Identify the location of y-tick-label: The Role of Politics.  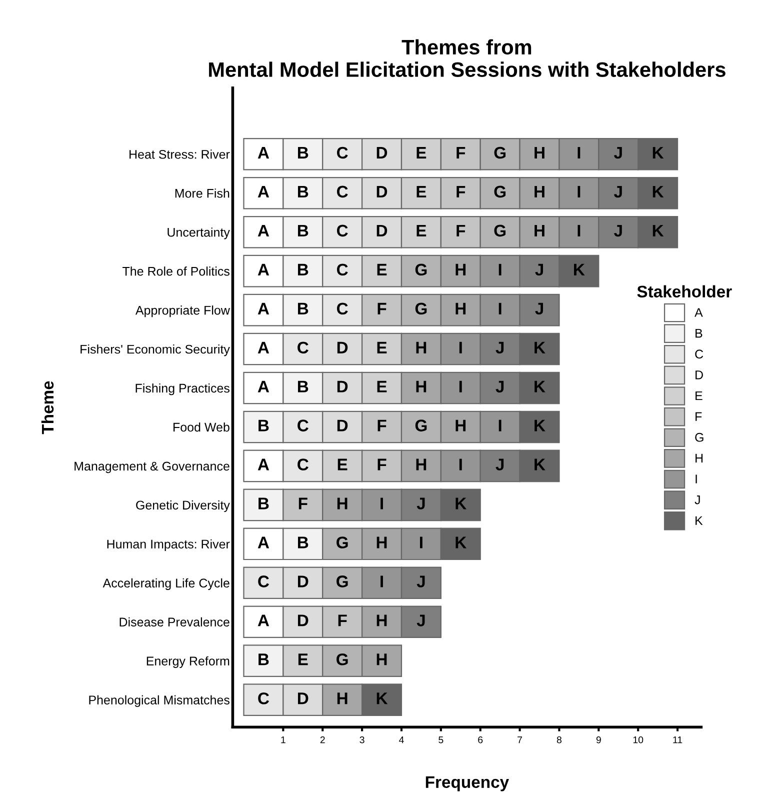
(176, 271).